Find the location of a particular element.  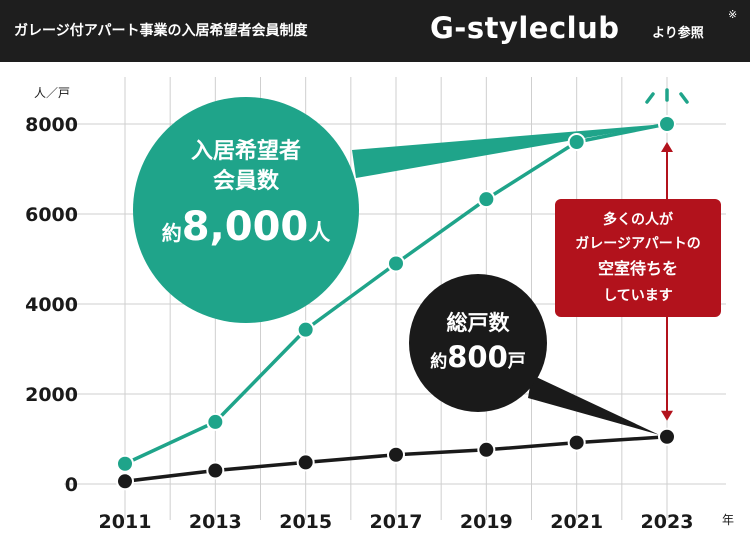

gap-note-box is located at coordinates (638, 258).